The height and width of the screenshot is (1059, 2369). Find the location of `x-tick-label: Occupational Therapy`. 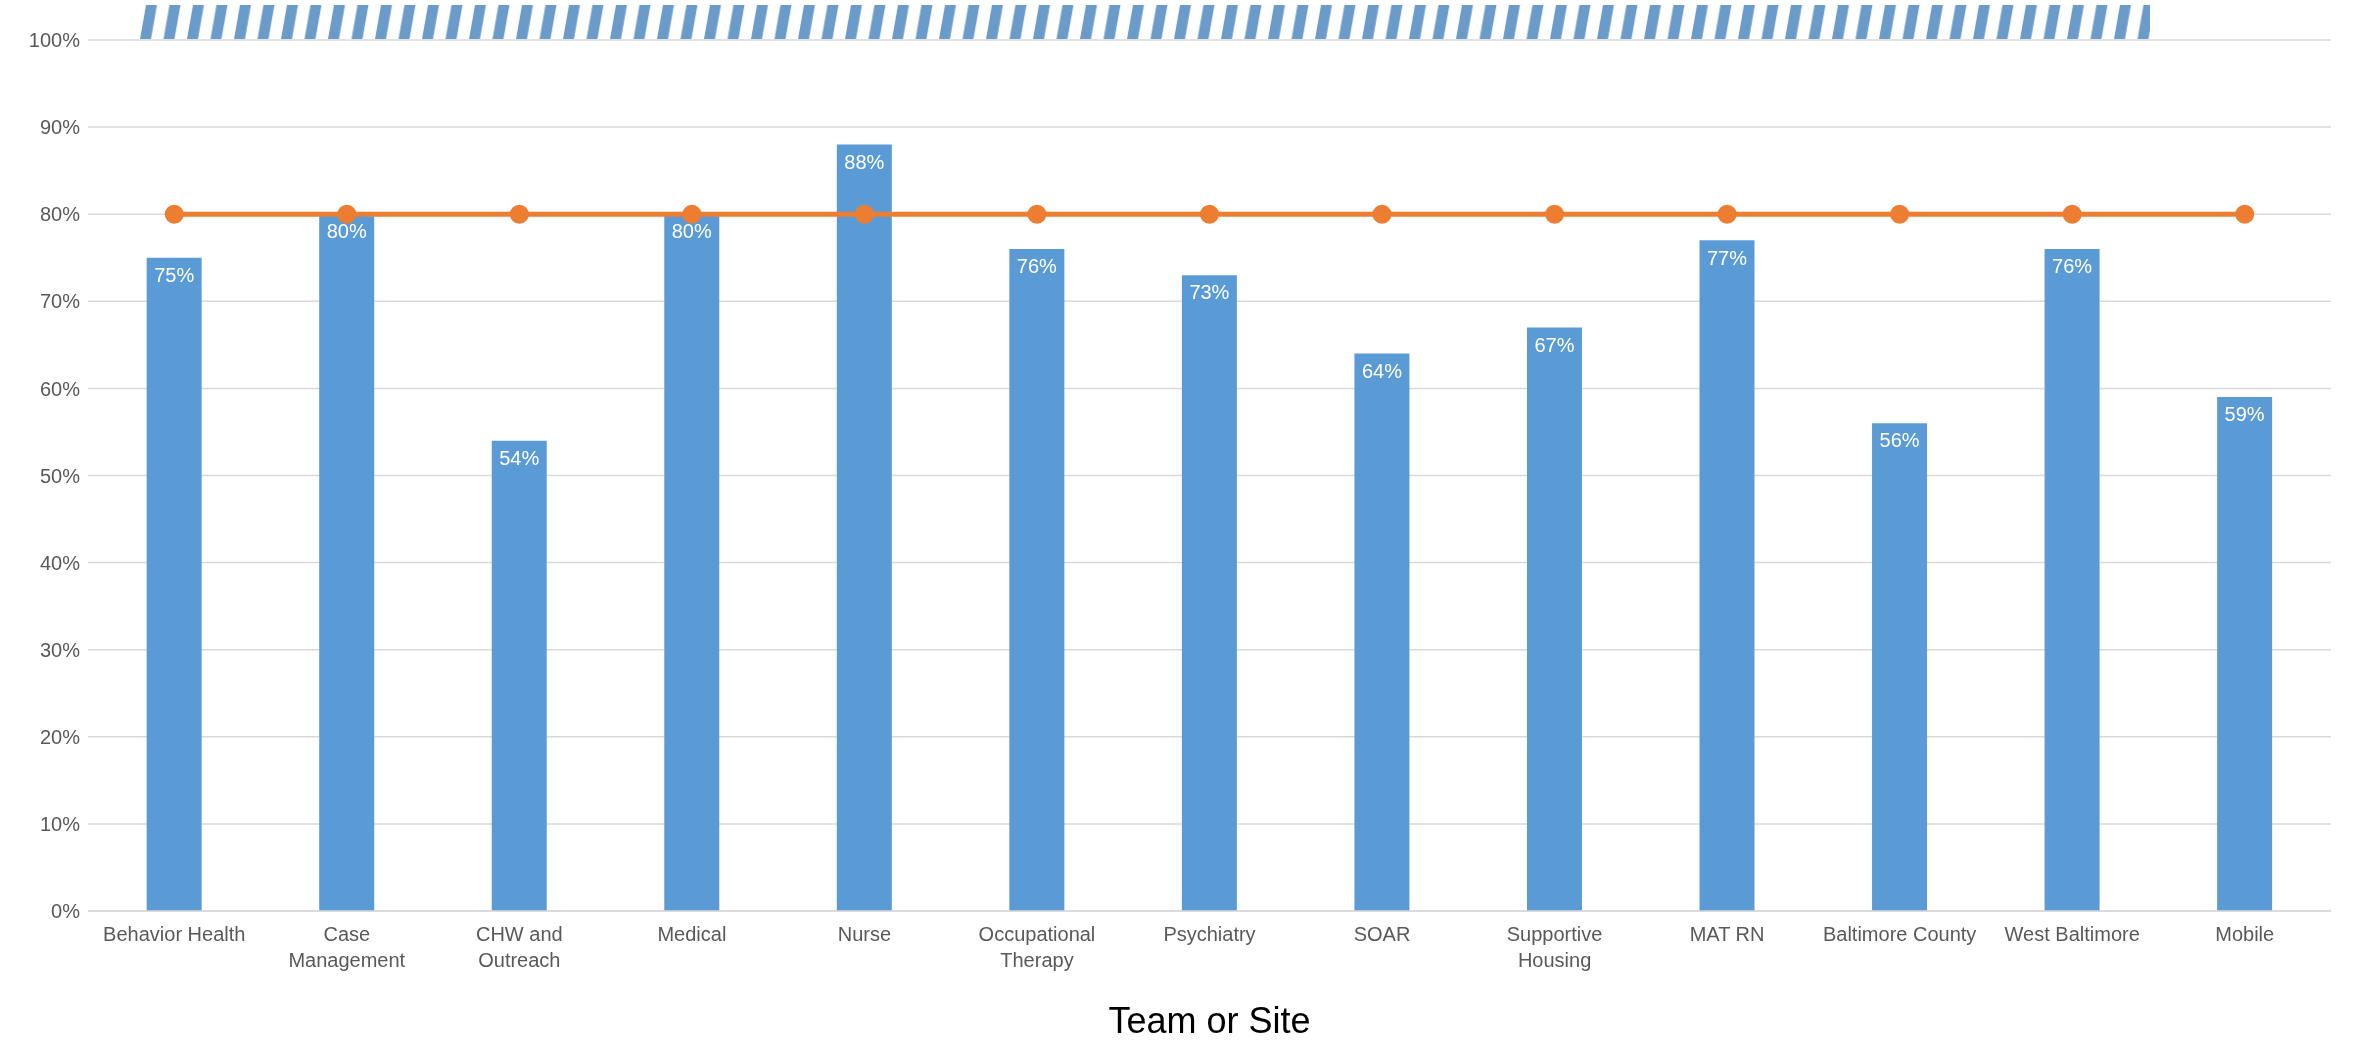

x-tick-label: Occupational Therapy is located at coordinates (1037, 947).